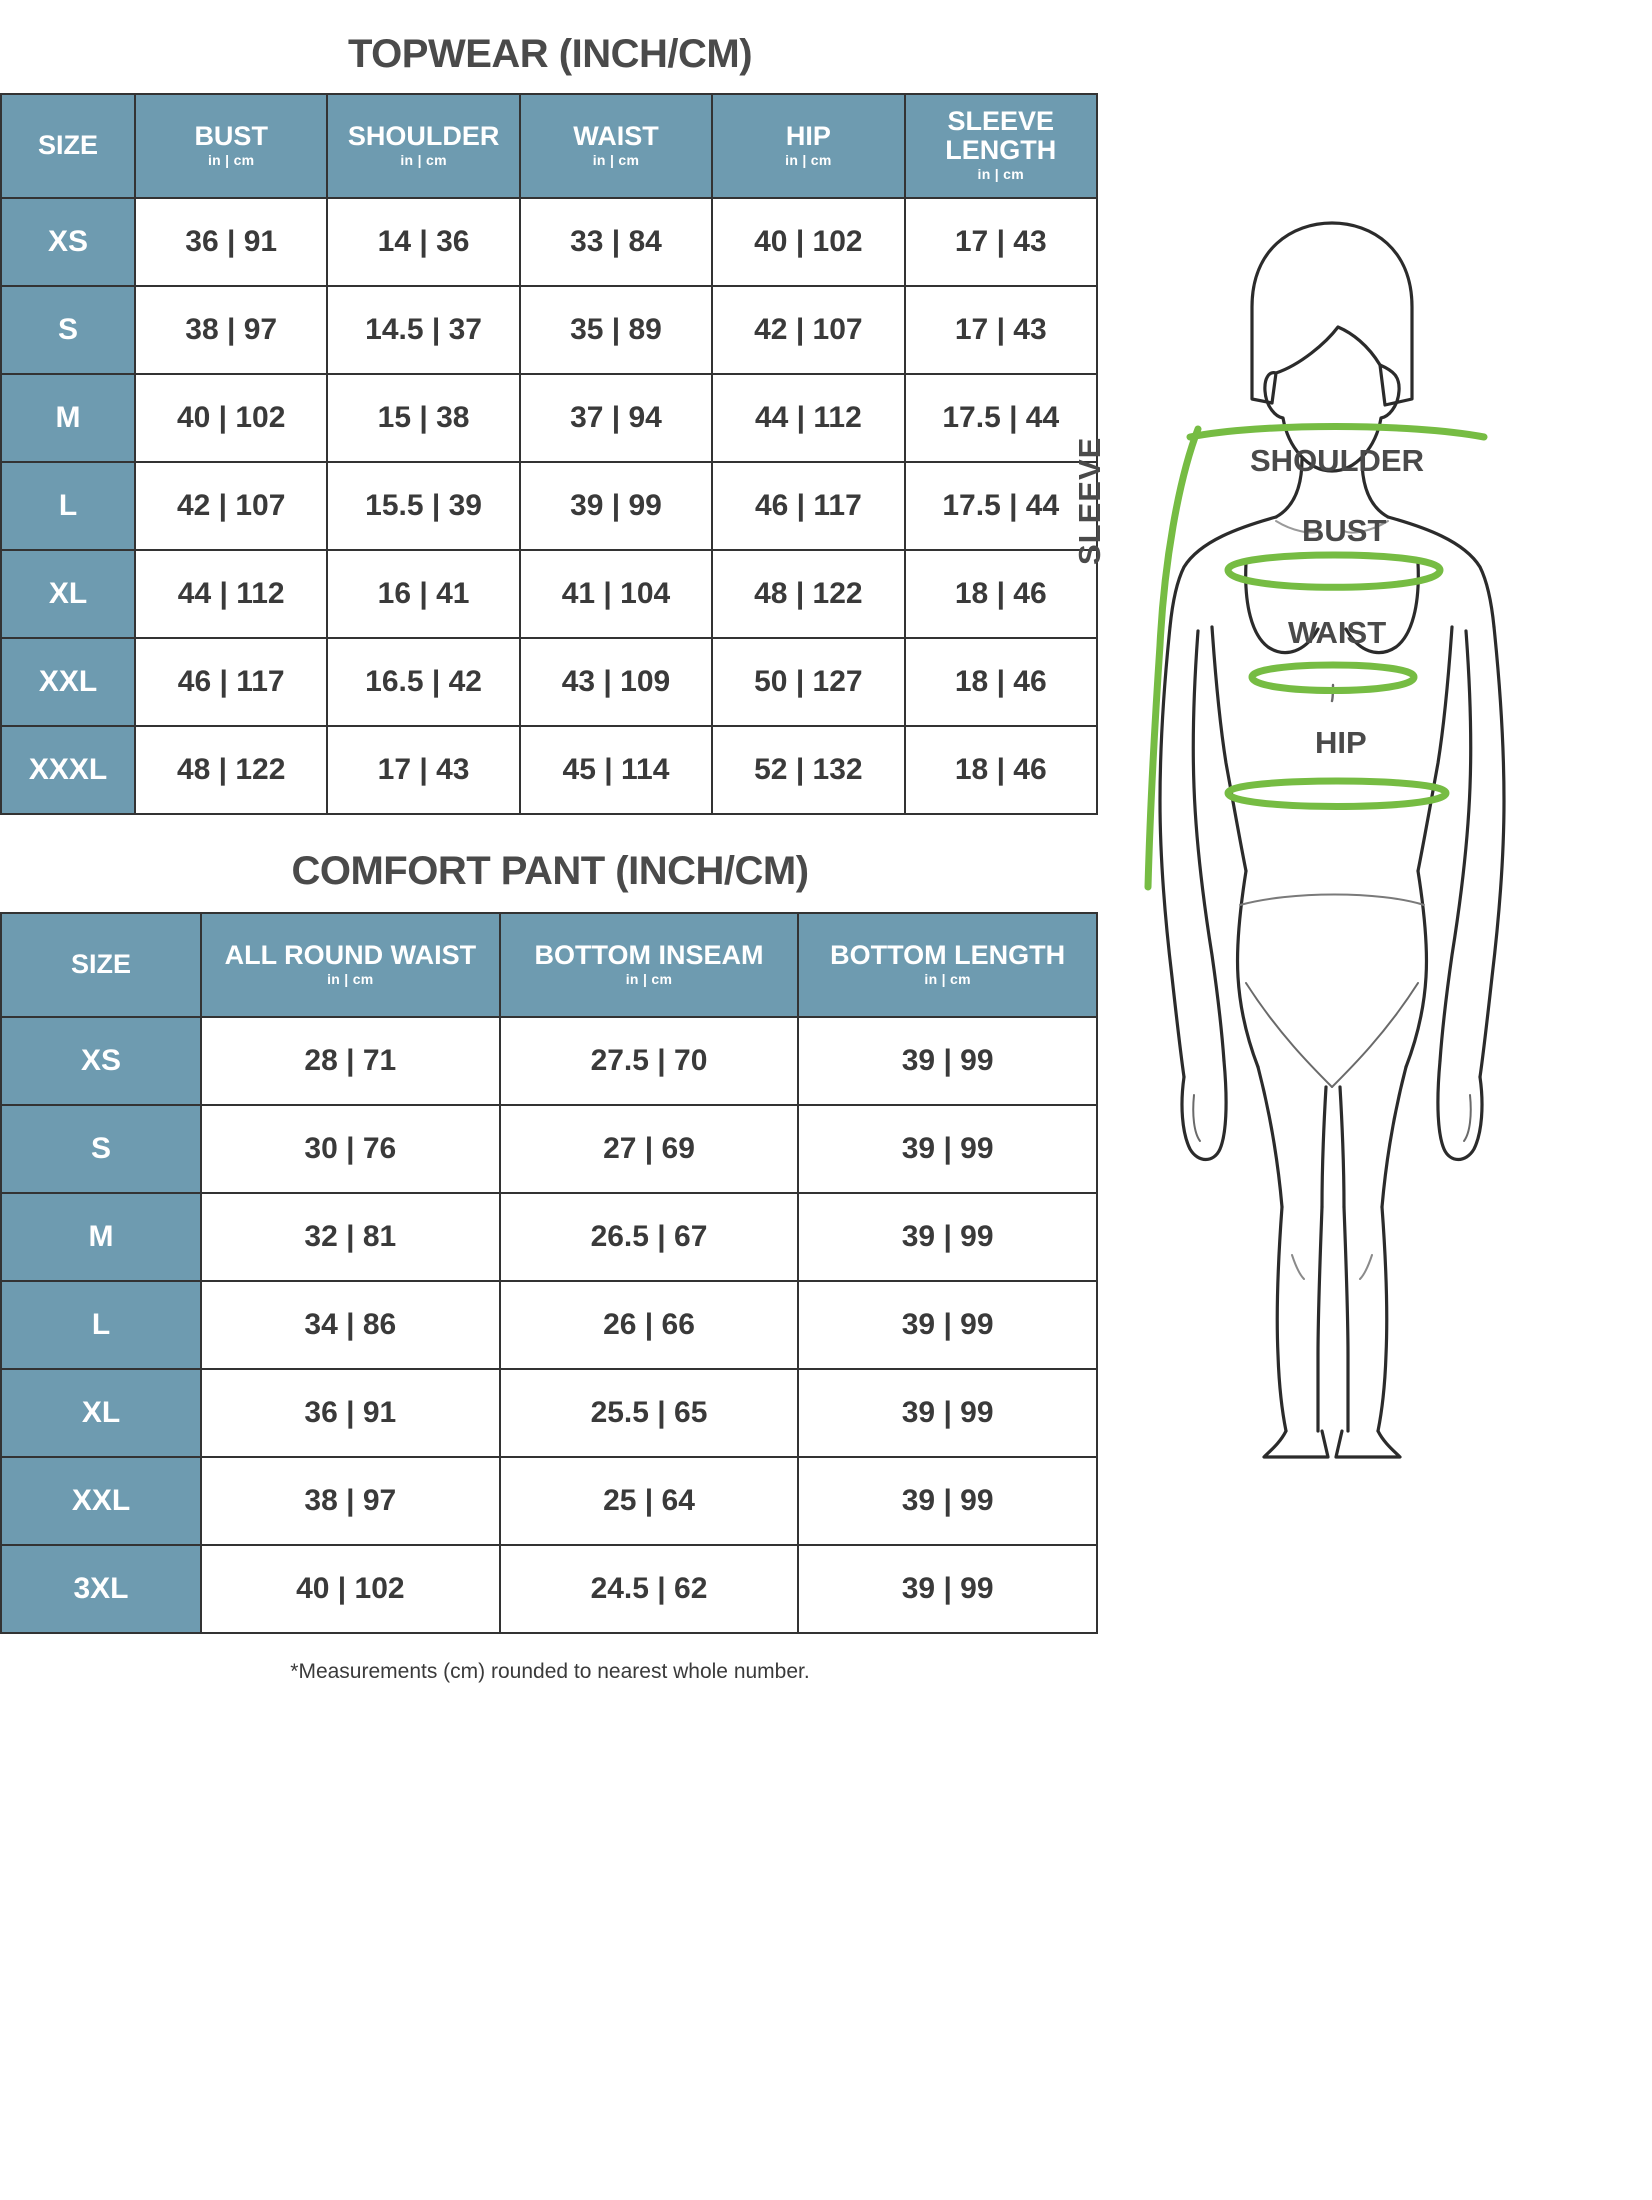  What do you see at coordinates (808, 418) in the screenshot?
I see `topwear-hip-cell: 44 | 112` at bounding box center [808, 418].